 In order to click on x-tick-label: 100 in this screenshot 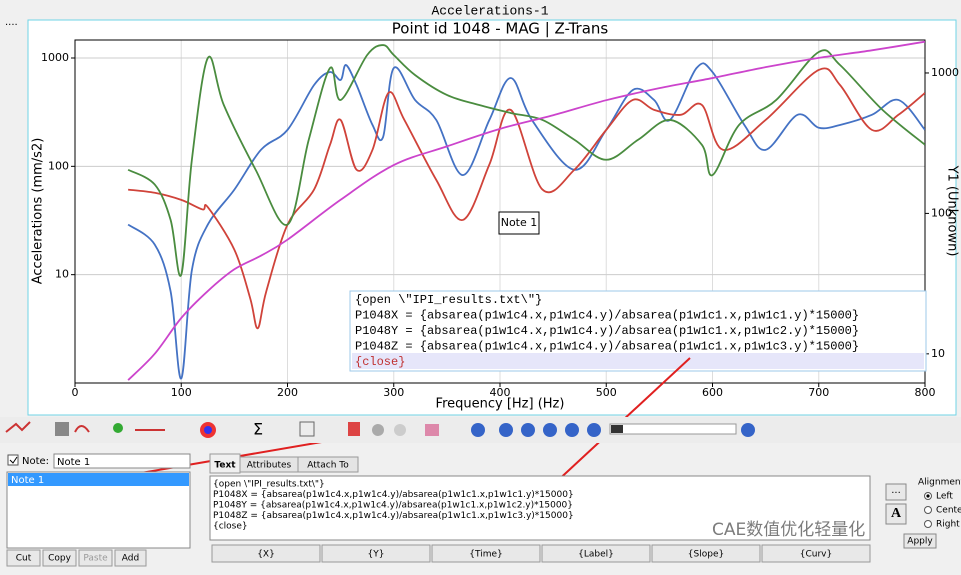, I will do `click(181, 392)`.